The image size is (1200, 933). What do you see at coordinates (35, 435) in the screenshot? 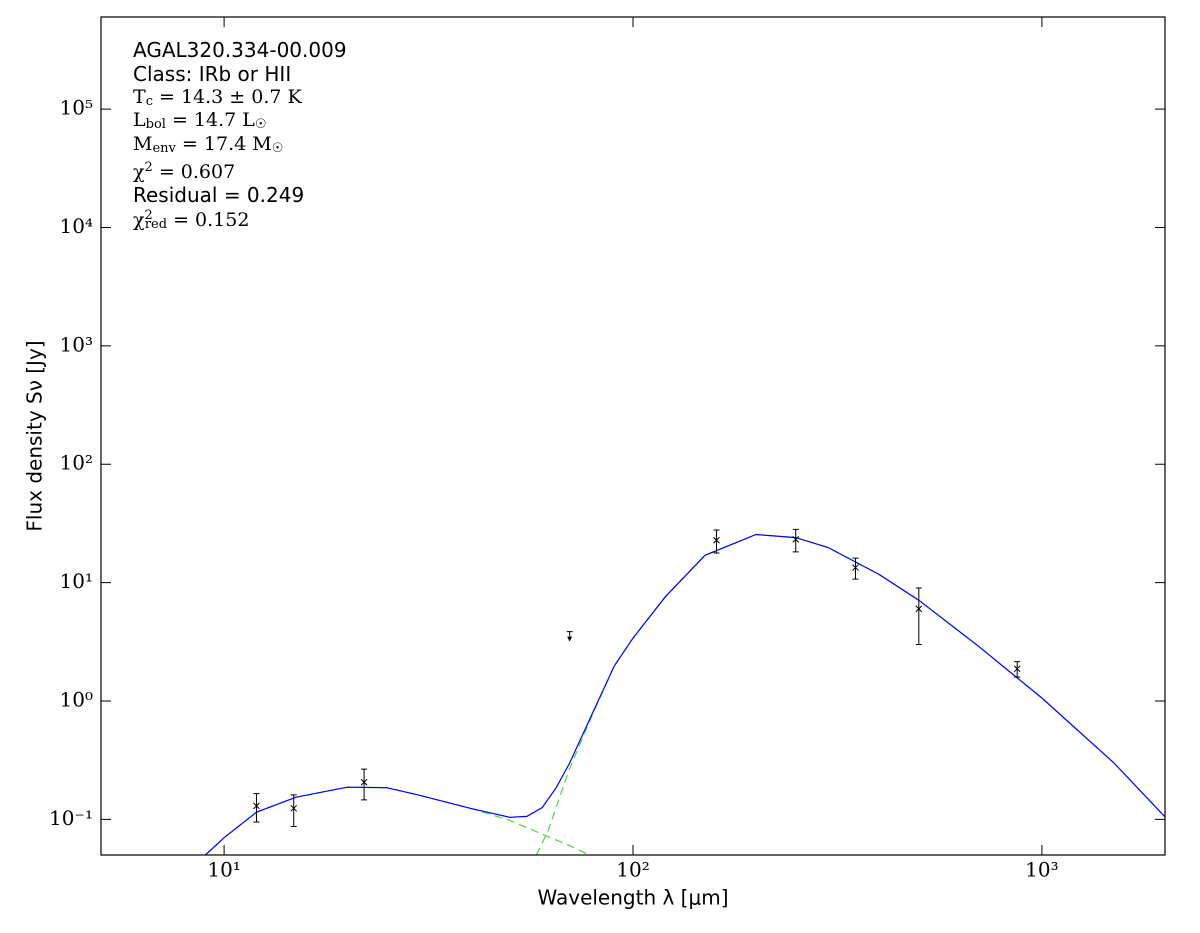
I see `y-axis-label: Flux density Sν [Jy]` at bounding box center [35, 435].